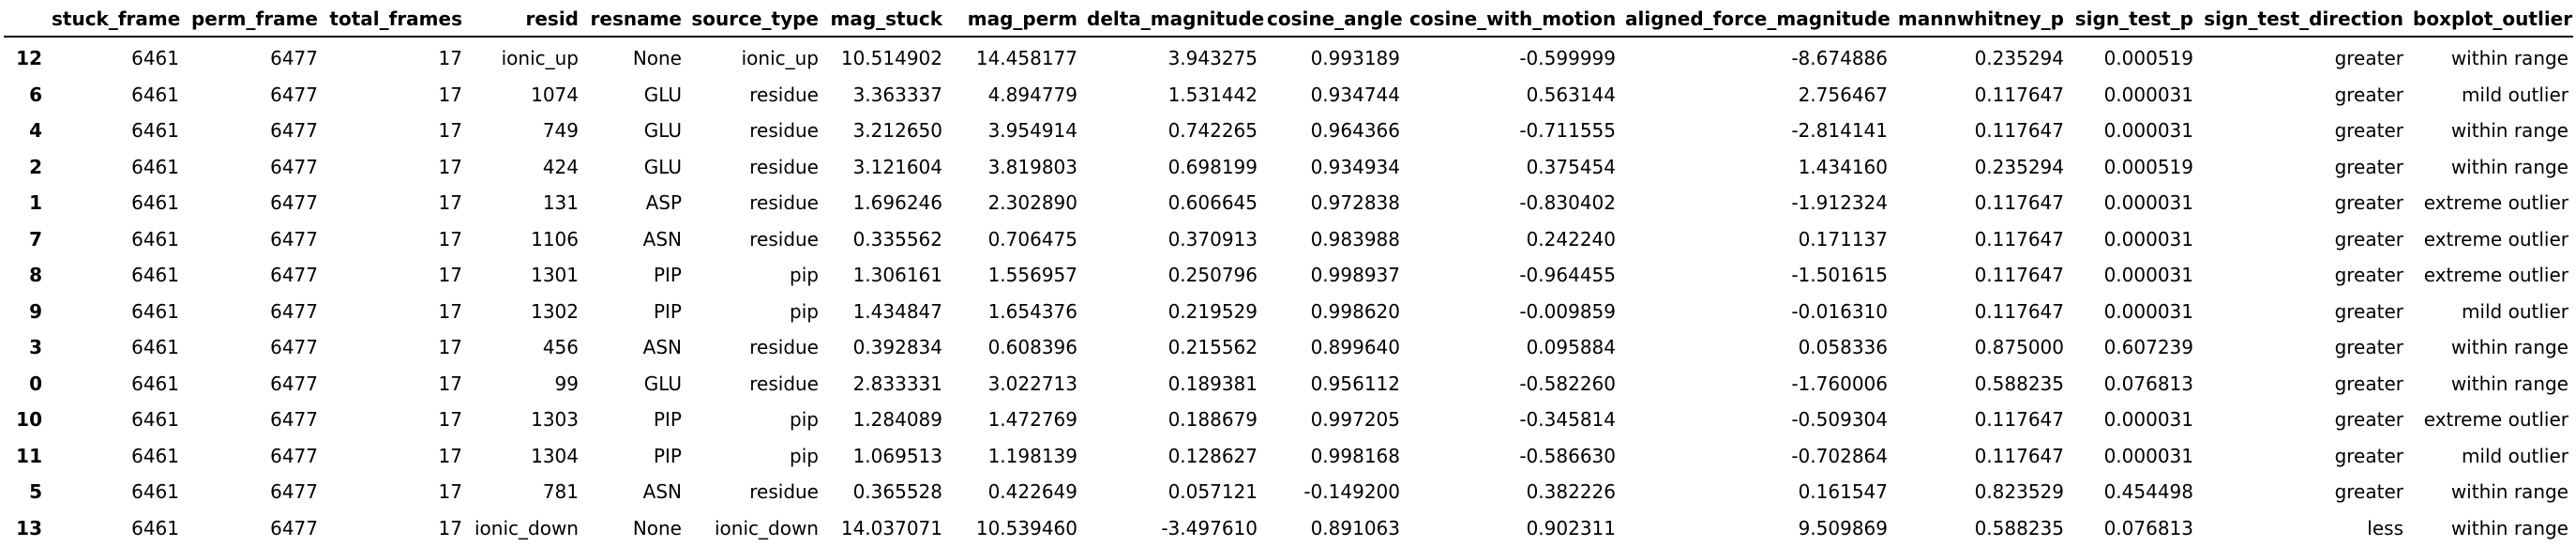 This screenshot has width=2576, height=547. I want to click on column-header-source-type: source_type, so click(755, 19).